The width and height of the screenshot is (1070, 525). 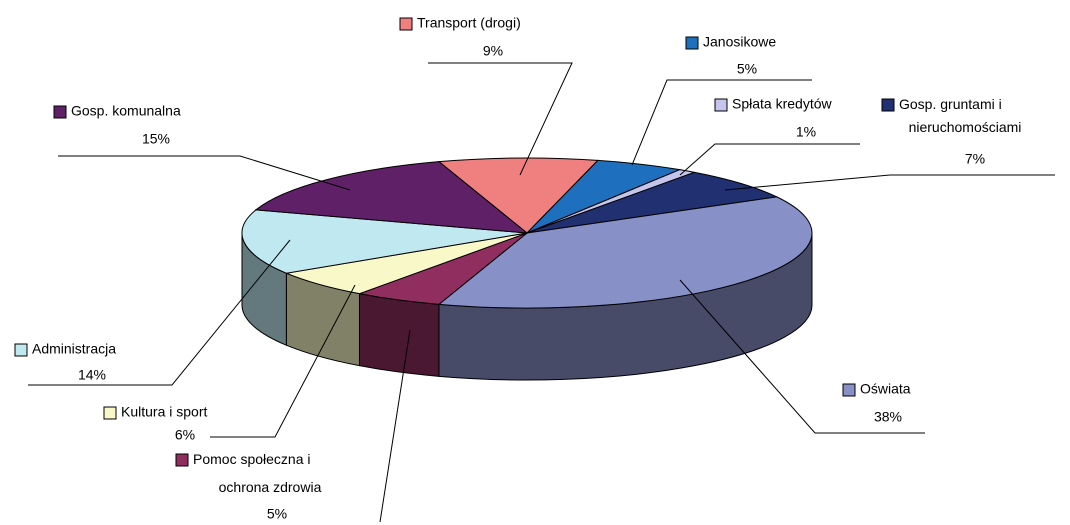 What do you see at coordinates (950, 104) in the screenshot?
I see `label-line: Gosp. gruntami i` at bounding box center [950, 104].